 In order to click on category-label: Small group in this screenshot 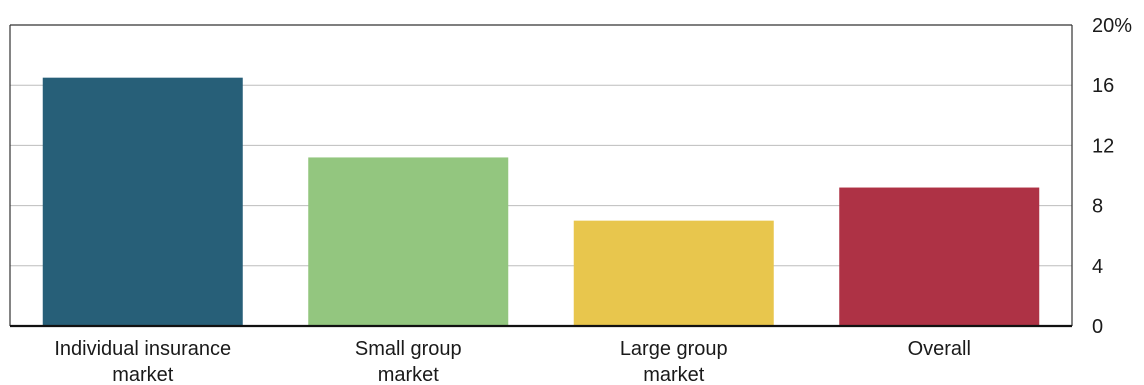, I will do `click(408, 349)`.